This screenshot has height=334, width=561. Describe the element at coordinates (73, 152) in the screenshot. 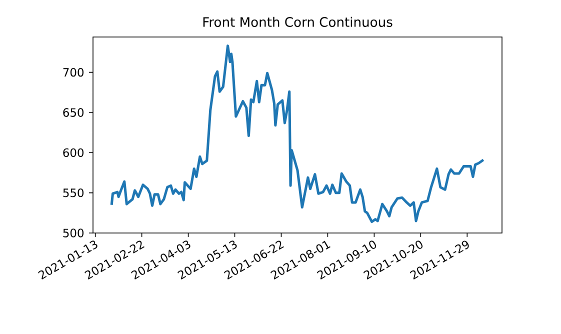

I see `y-tick-label: 600` at that location.